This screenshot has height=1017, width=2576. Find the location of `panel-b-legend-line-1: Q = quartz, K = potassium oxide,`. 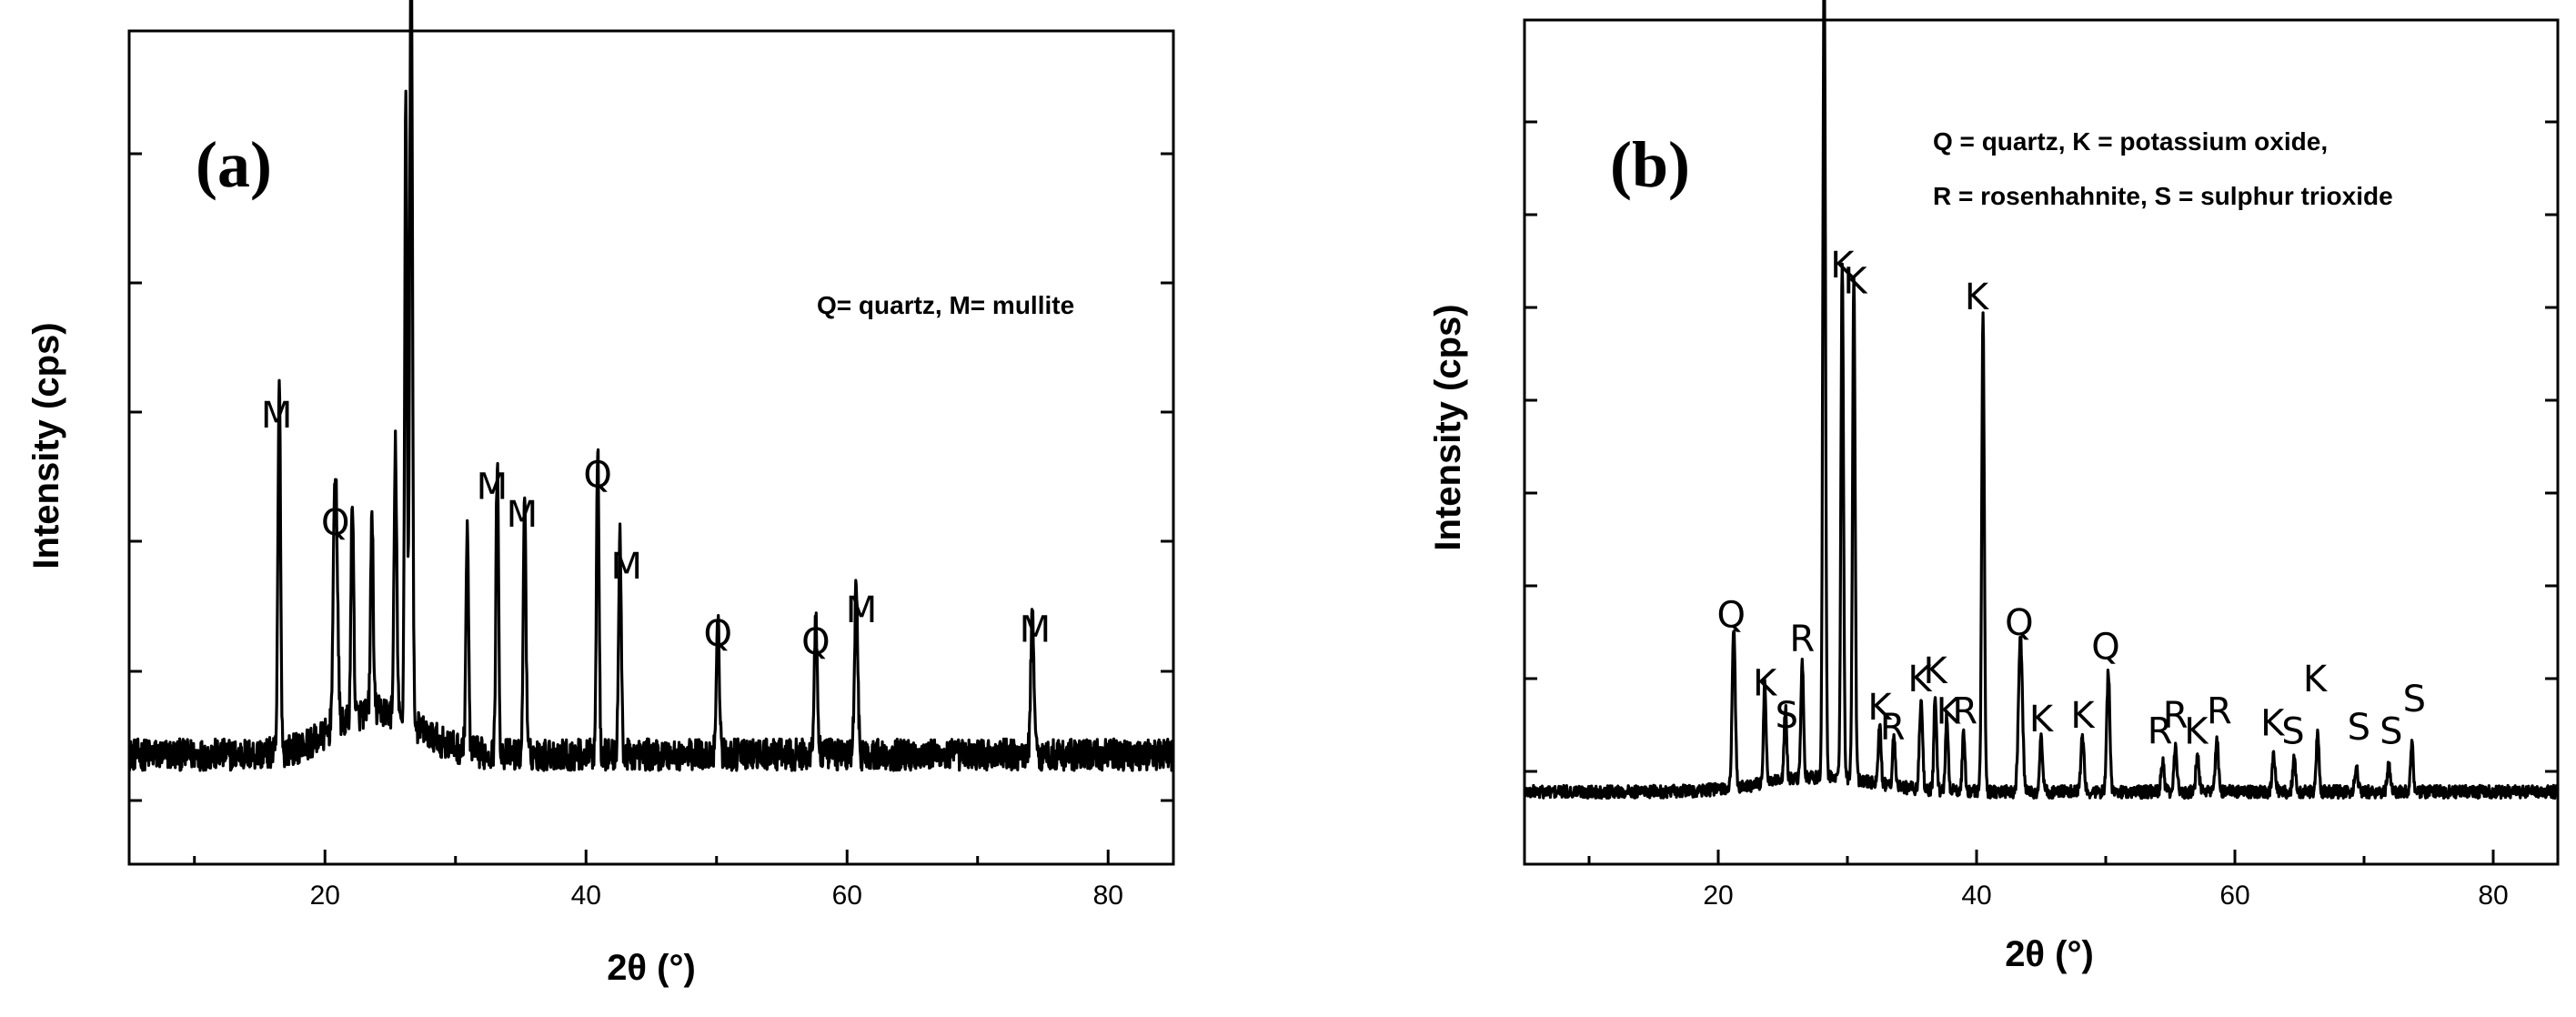

panel-b-legend-line-1: Q = quartz, K = potassium oxide, is located at coordinates (2130, 141).